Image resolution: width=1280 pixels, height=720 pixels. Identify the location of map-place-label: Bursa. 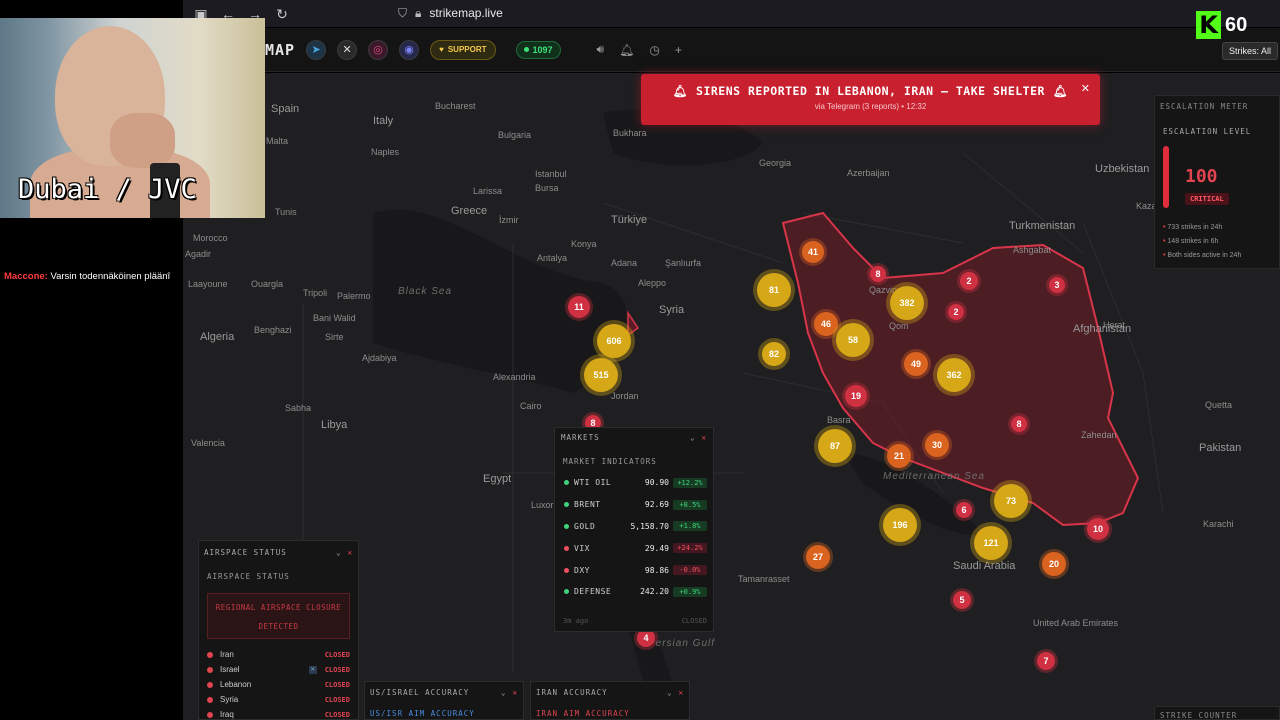
(547, 188).